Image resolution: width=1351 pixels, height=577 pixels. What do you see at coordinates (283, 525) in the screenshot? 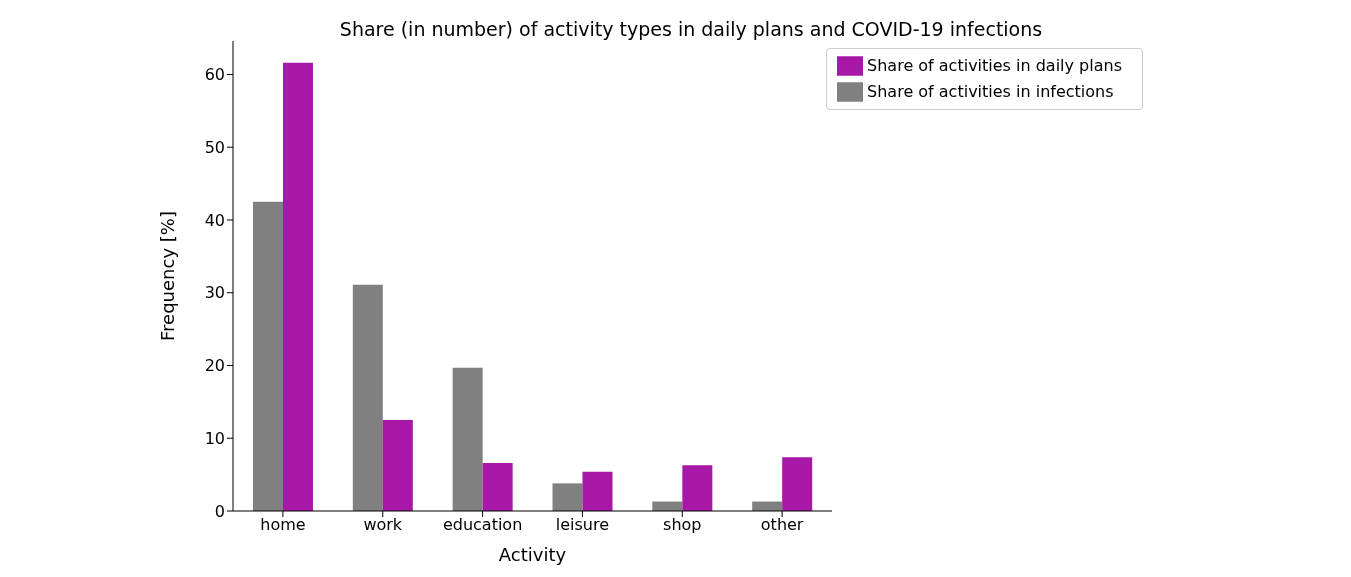
I see `x-tick-label: home` at bounding box center [283, 525].